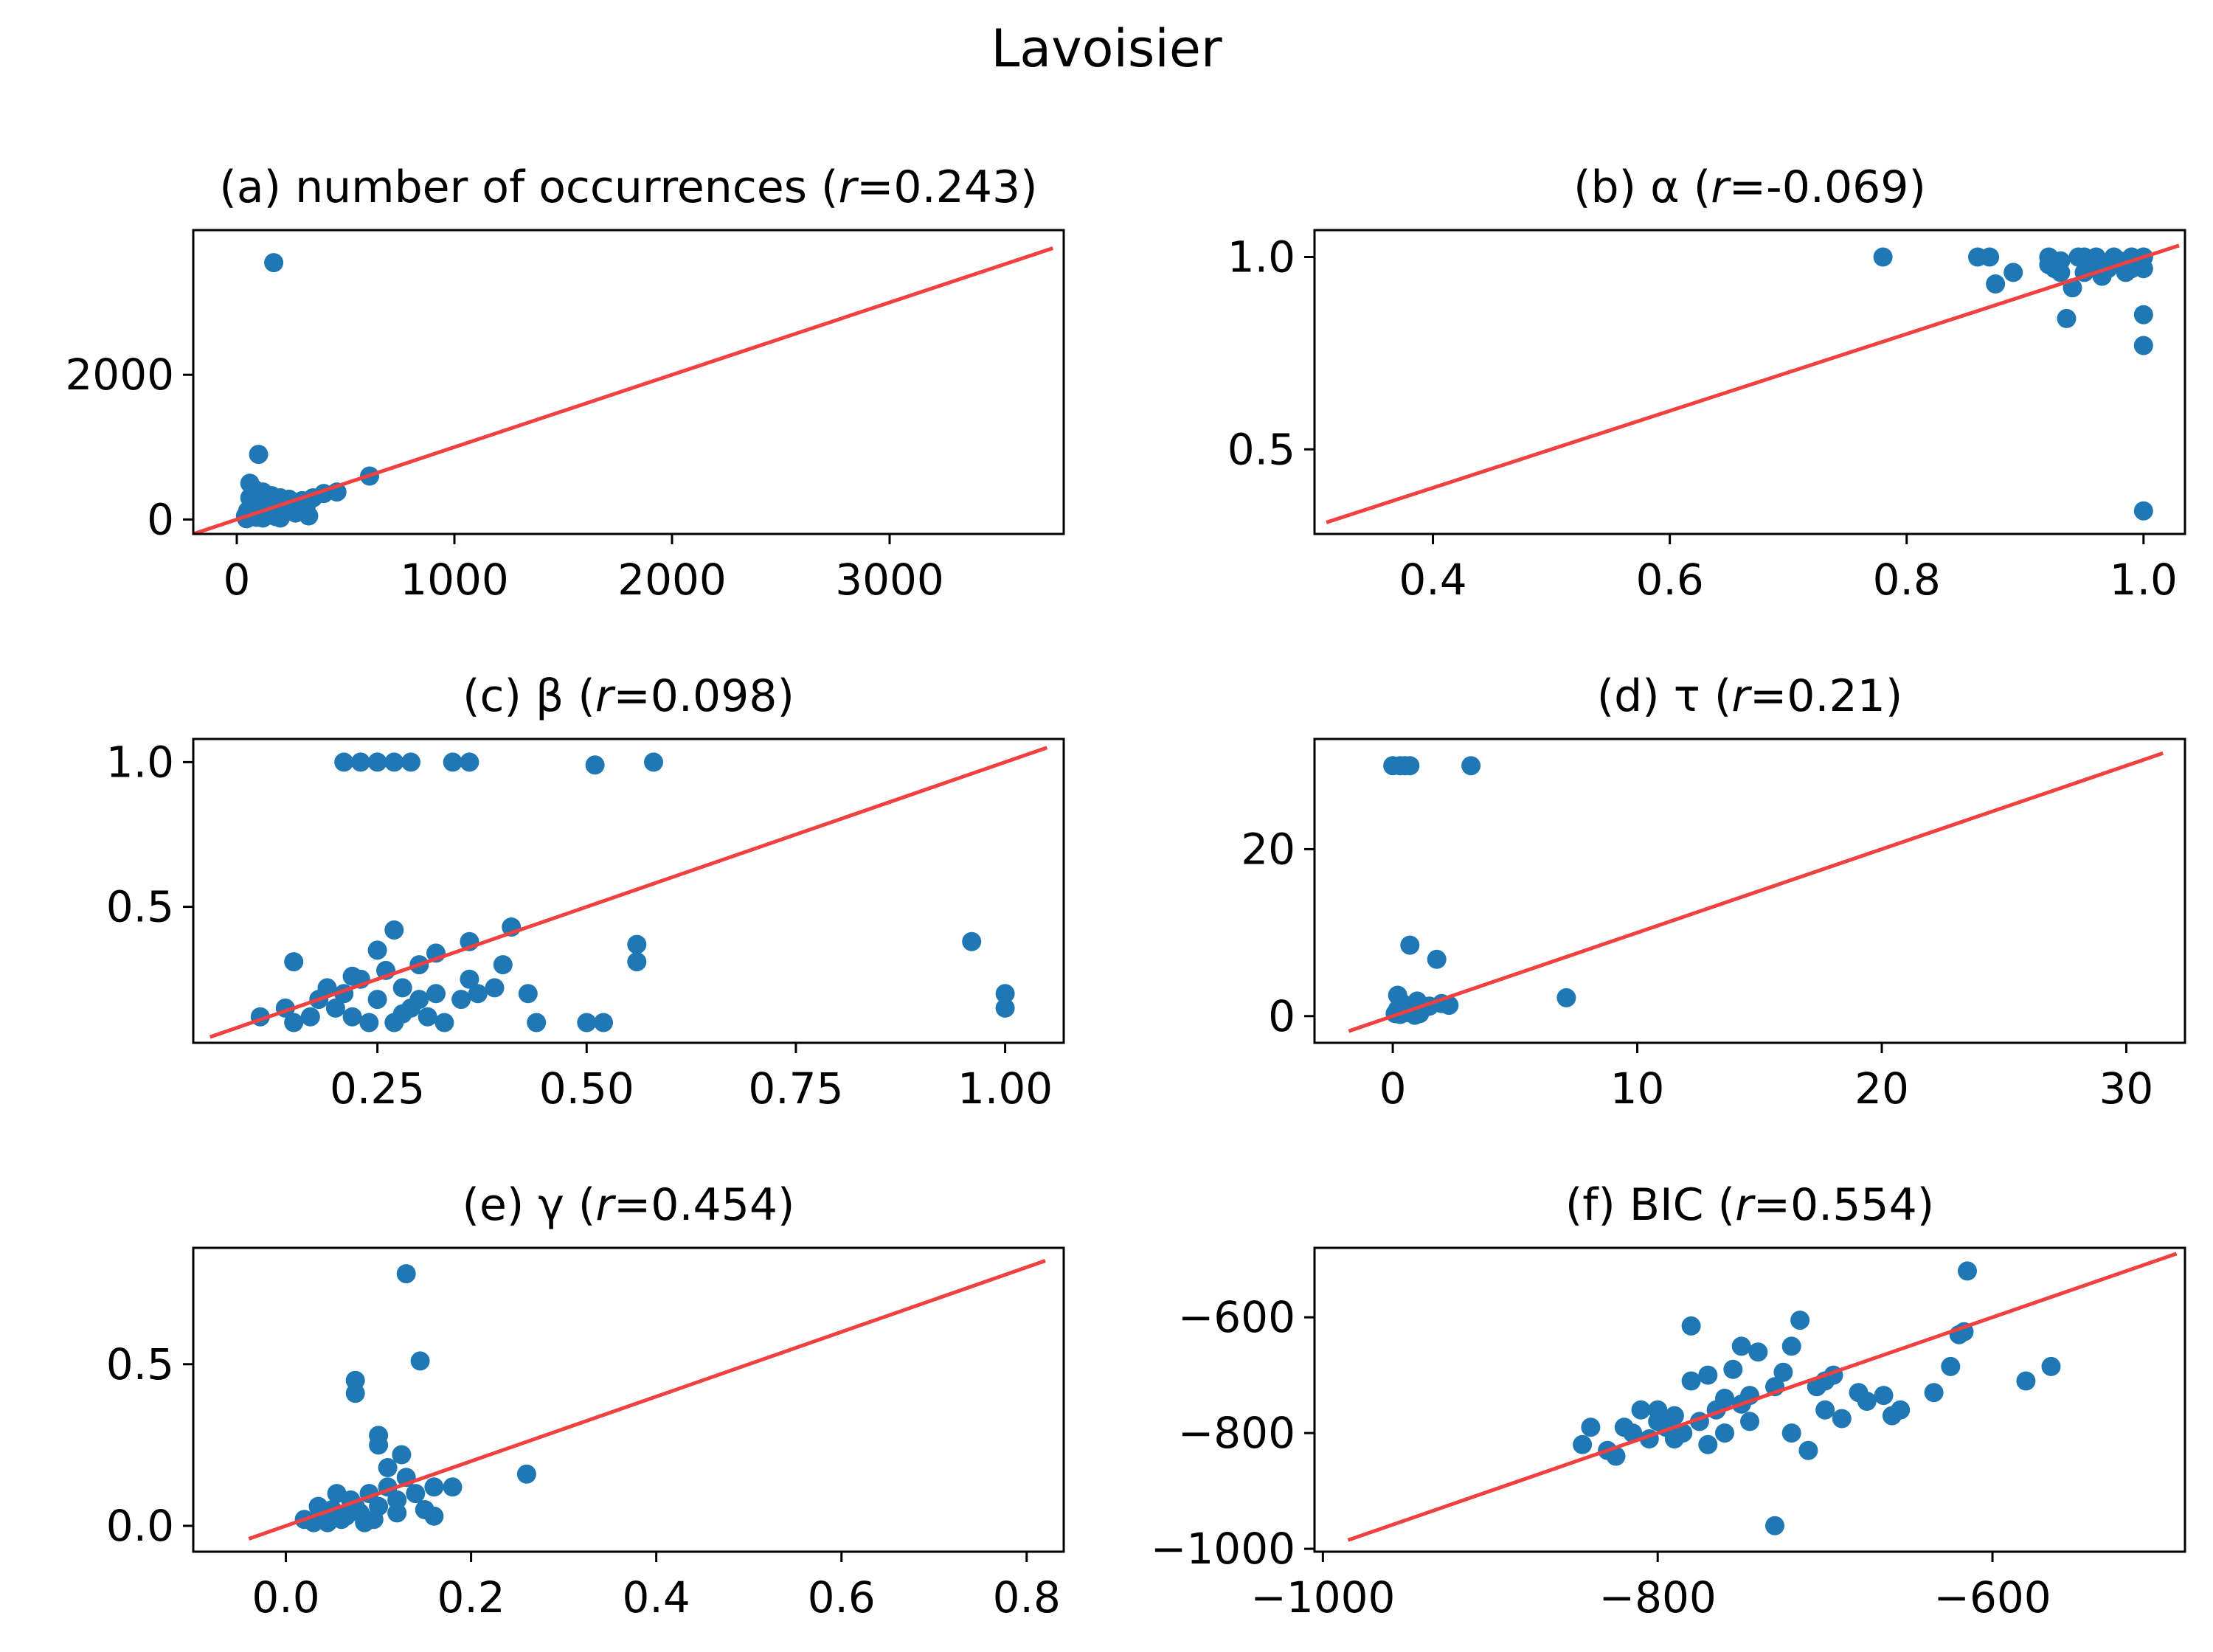  Describe the element at coordinates (1992, 1597) in the screenshot. I see `x-tick-label: −600` at that location.